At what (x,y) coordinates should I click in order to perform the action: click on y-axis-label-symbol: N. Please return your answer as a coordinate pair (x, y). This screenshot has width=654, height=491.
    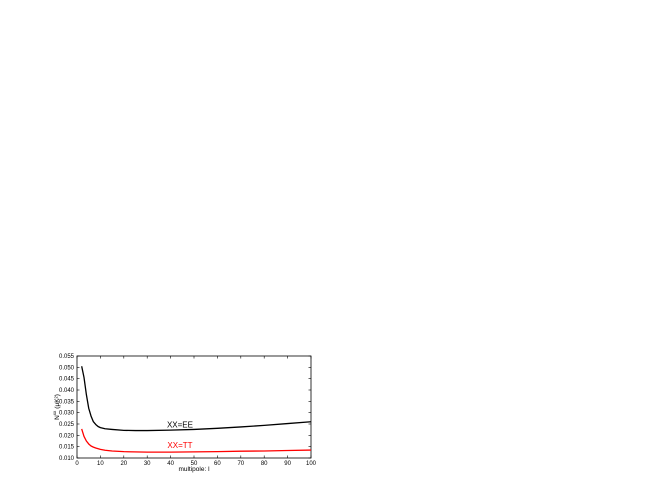
    Looking at the image, I should click on (57, 417).